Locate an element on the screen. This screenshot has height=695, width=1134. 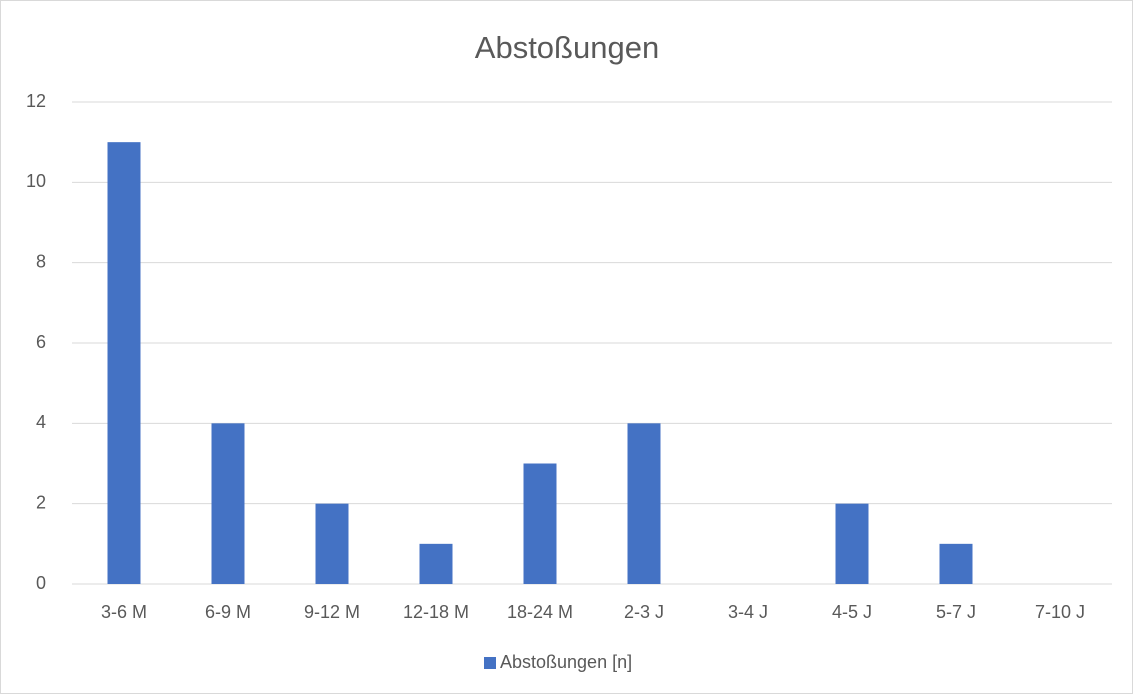
x-tick-label: 3-6 M is located at coordinates (124, 612).